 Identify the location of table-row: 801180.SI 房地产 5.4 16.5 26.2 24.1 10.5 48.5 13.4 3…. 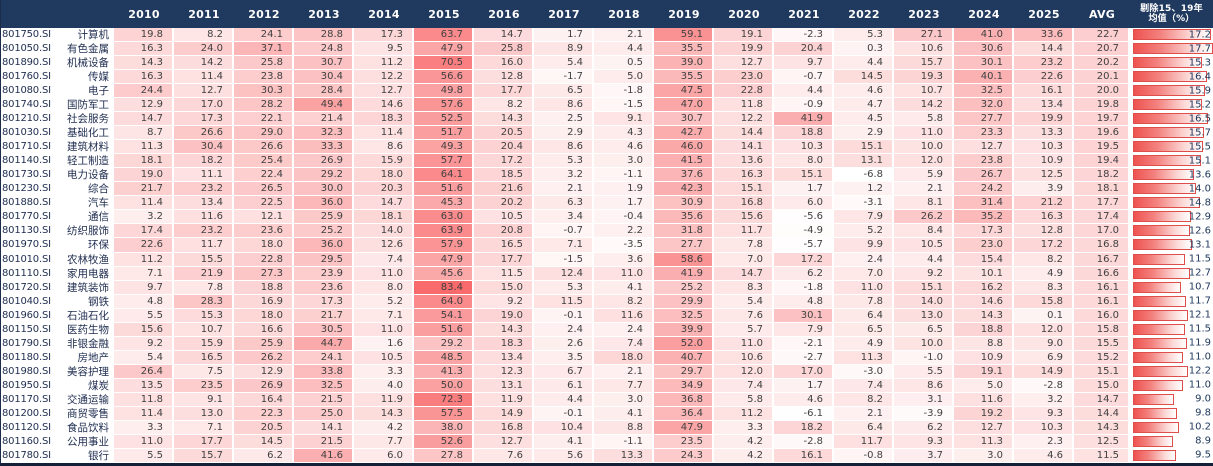
(607, 357).